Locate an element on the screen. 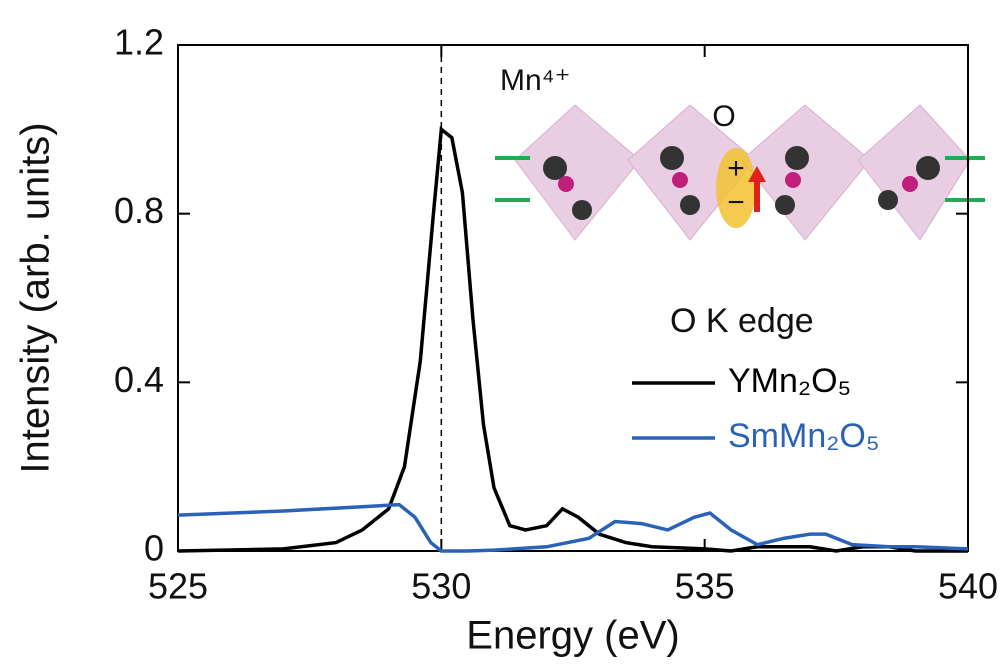 Image resolution: width=1006 pixels, height=668 pixels. y-tick-label: 0.4 is located at coordinates (139, 379).